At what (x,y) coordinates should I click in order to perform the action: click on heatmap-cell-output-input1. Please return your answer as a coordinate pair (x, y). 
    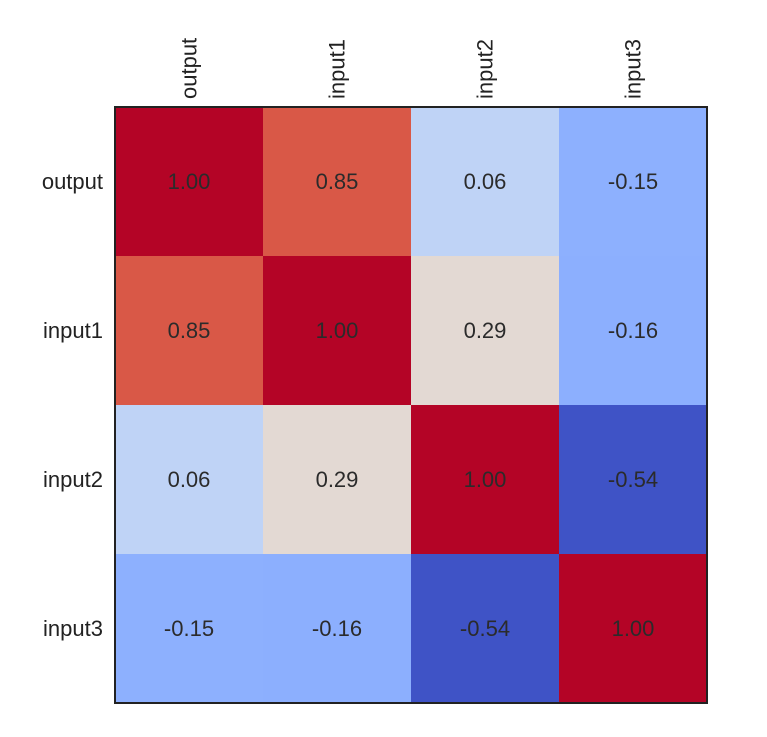
    Looking at the image, I should click on (337, 181).